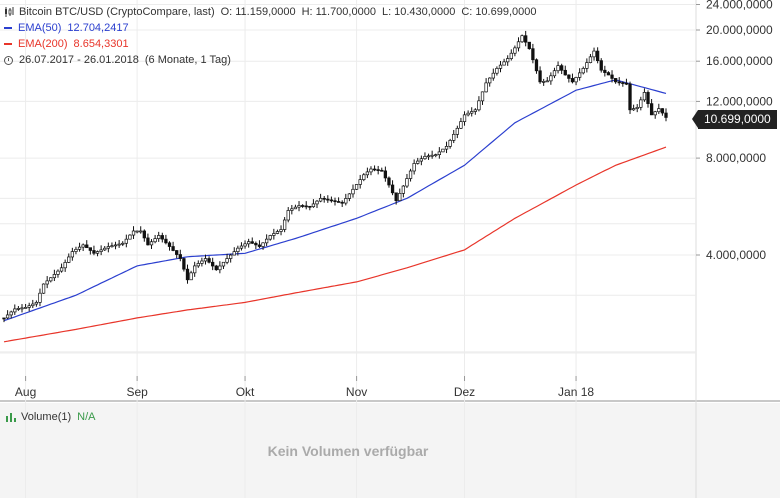 The height and width of the screenshot is (498, 780). What do you see at coordinates (734, 119) in the screenshot?
I see `last-price-tag: 10.699,0000` at bounding box center [734, 119].